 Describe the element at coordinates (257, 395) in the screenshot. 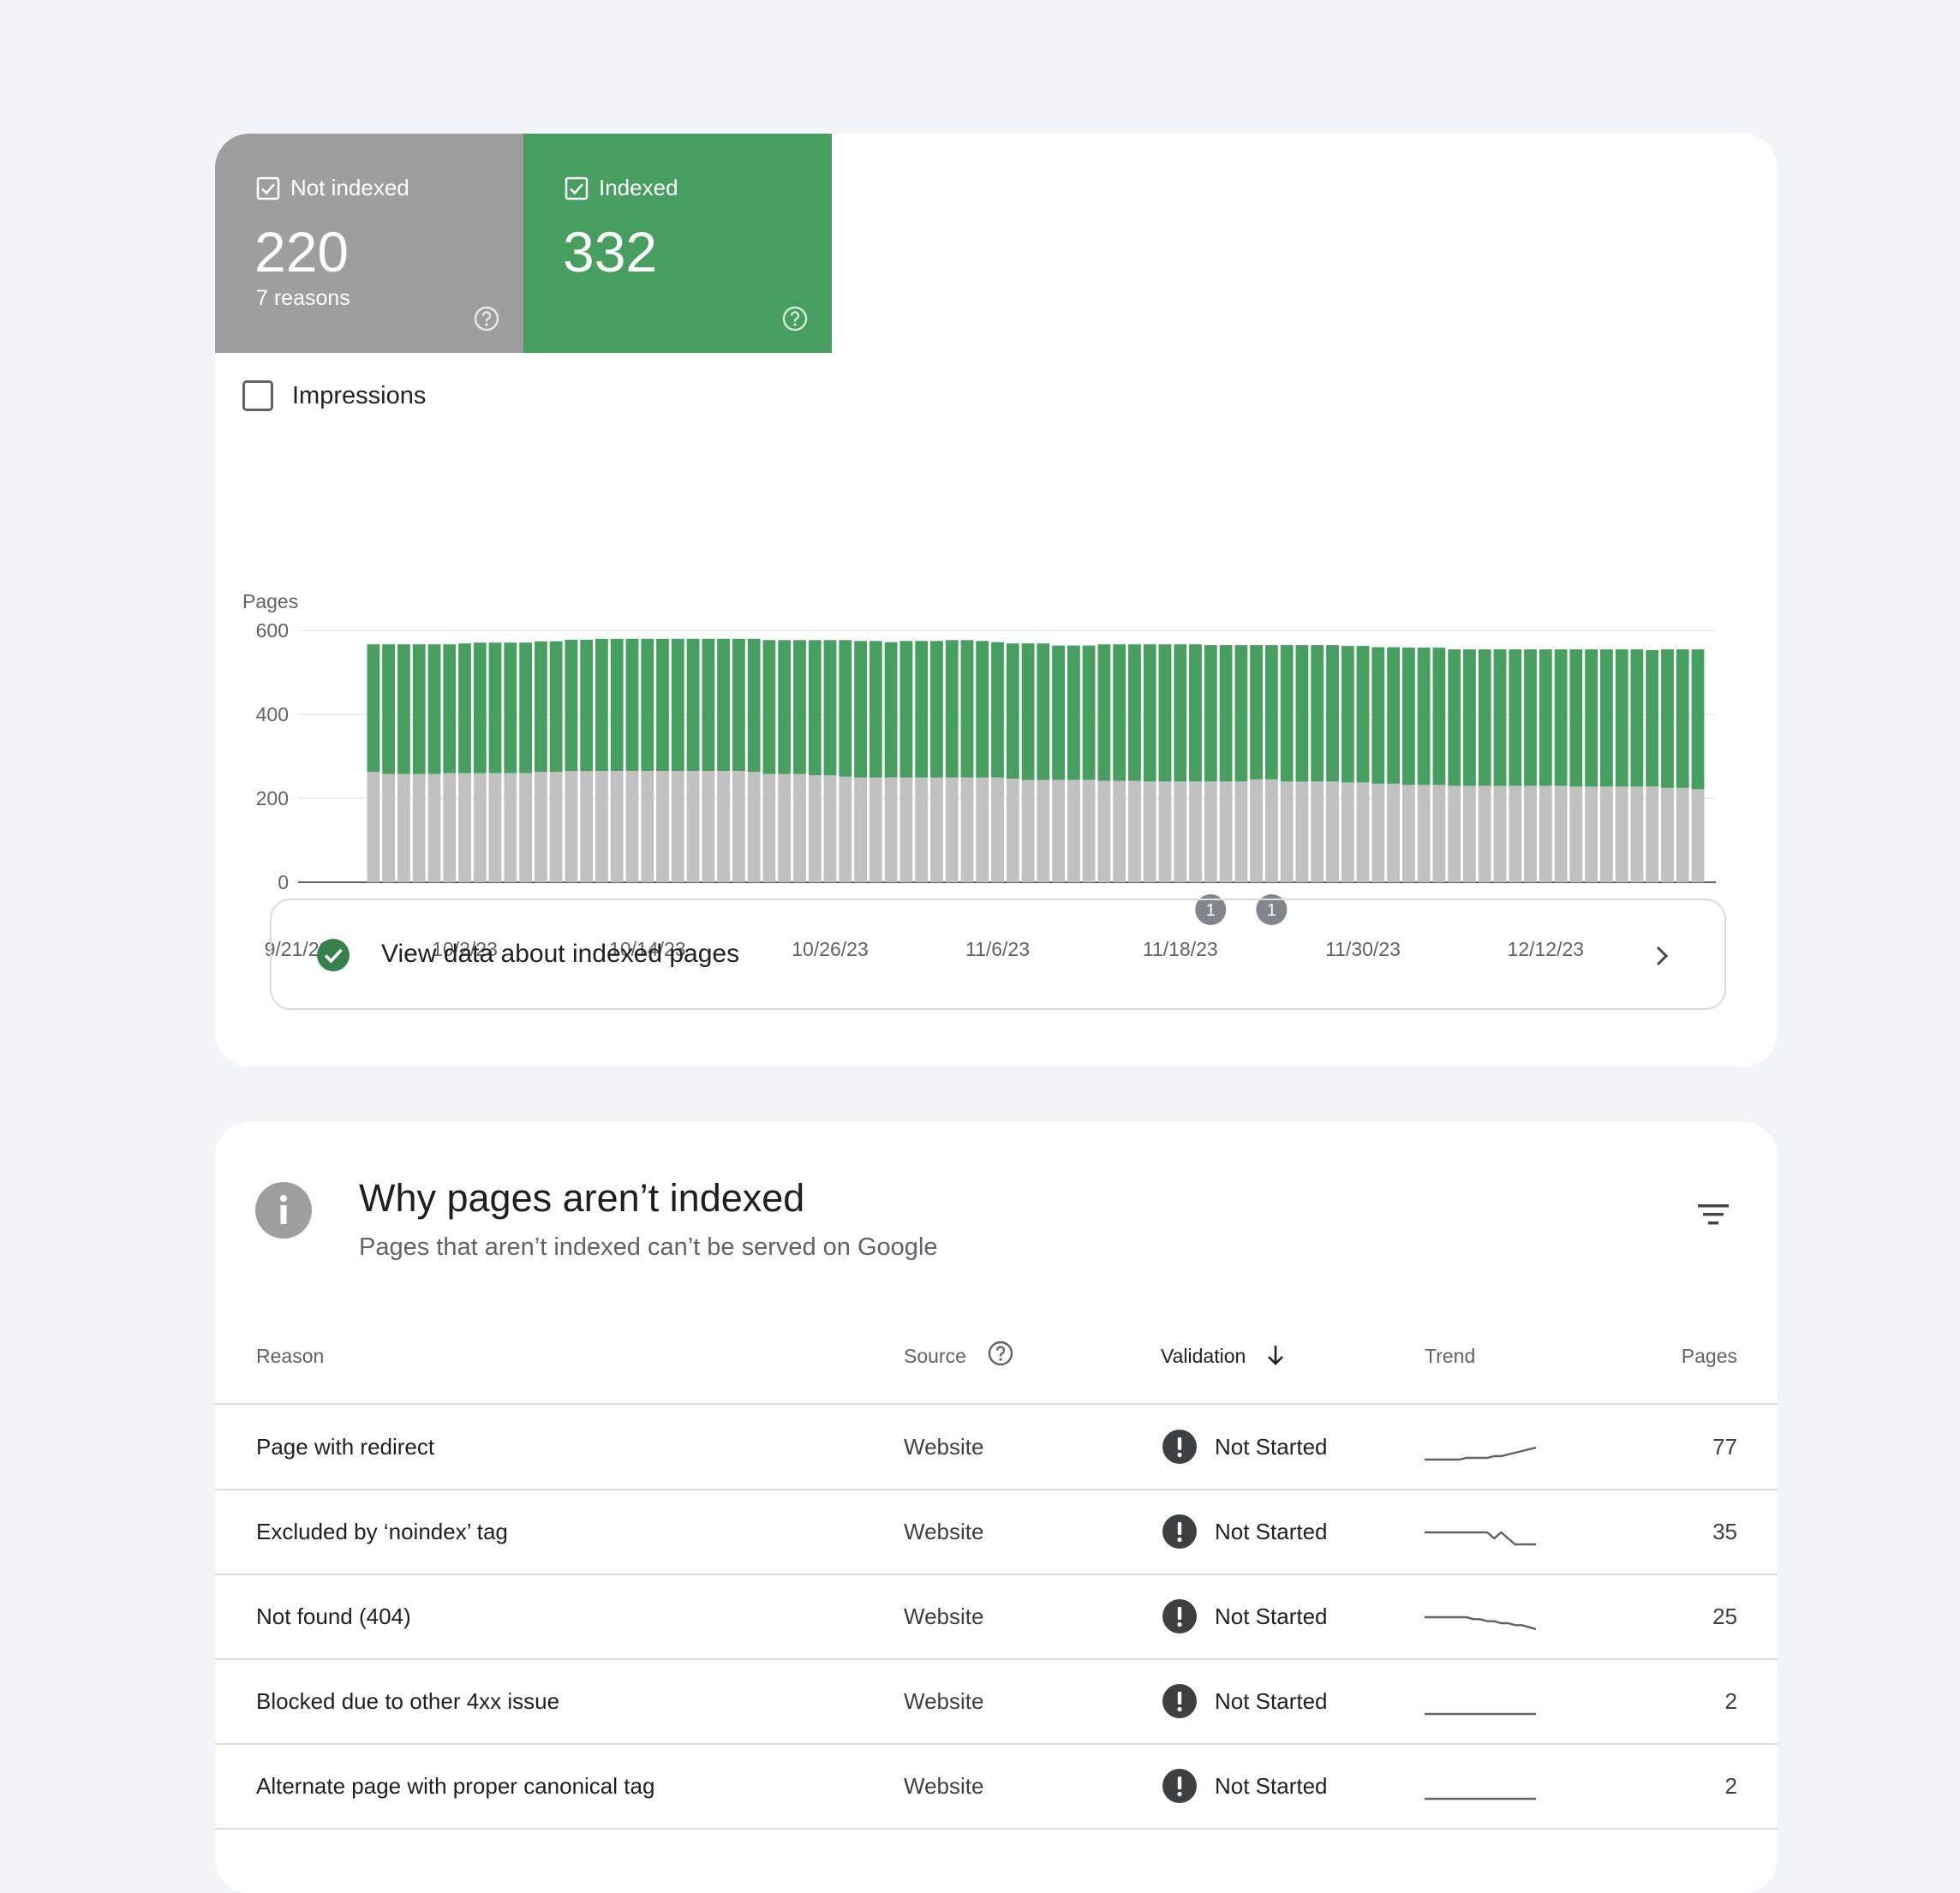

I see `impressions-checkbox` at that location.